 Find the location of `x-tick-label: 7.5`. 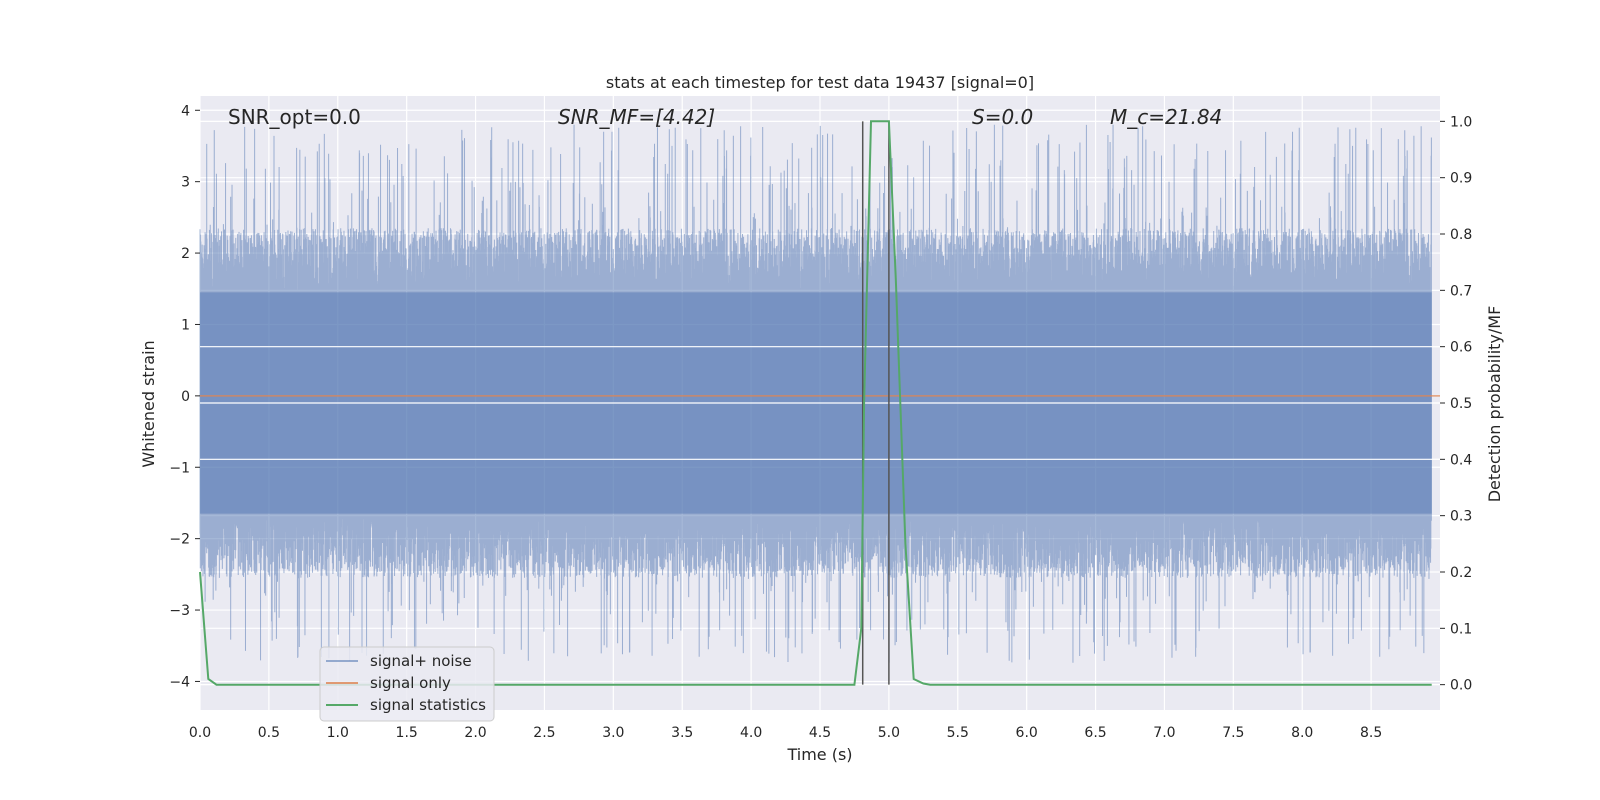

x-tick-label: 7.5 is located at coordinates (1233, 733).